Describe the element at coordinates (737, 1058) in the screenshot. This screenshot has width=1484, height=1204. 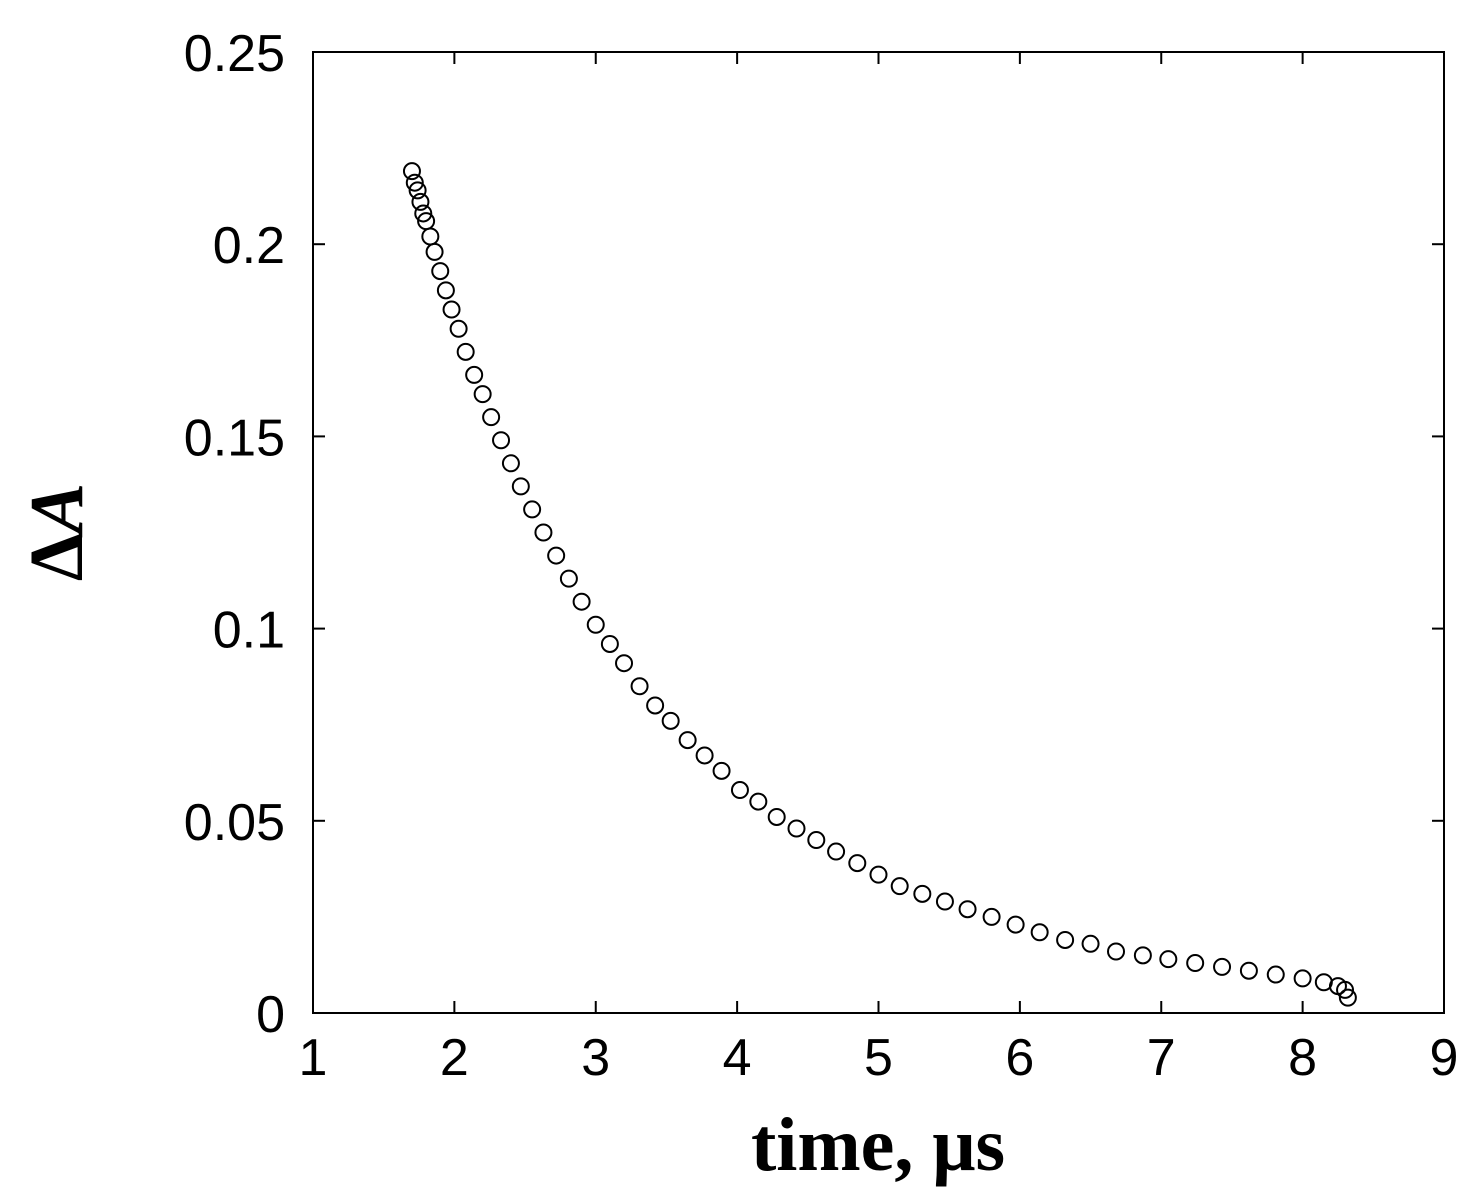
I see `x-tick-label: 4` at that location.